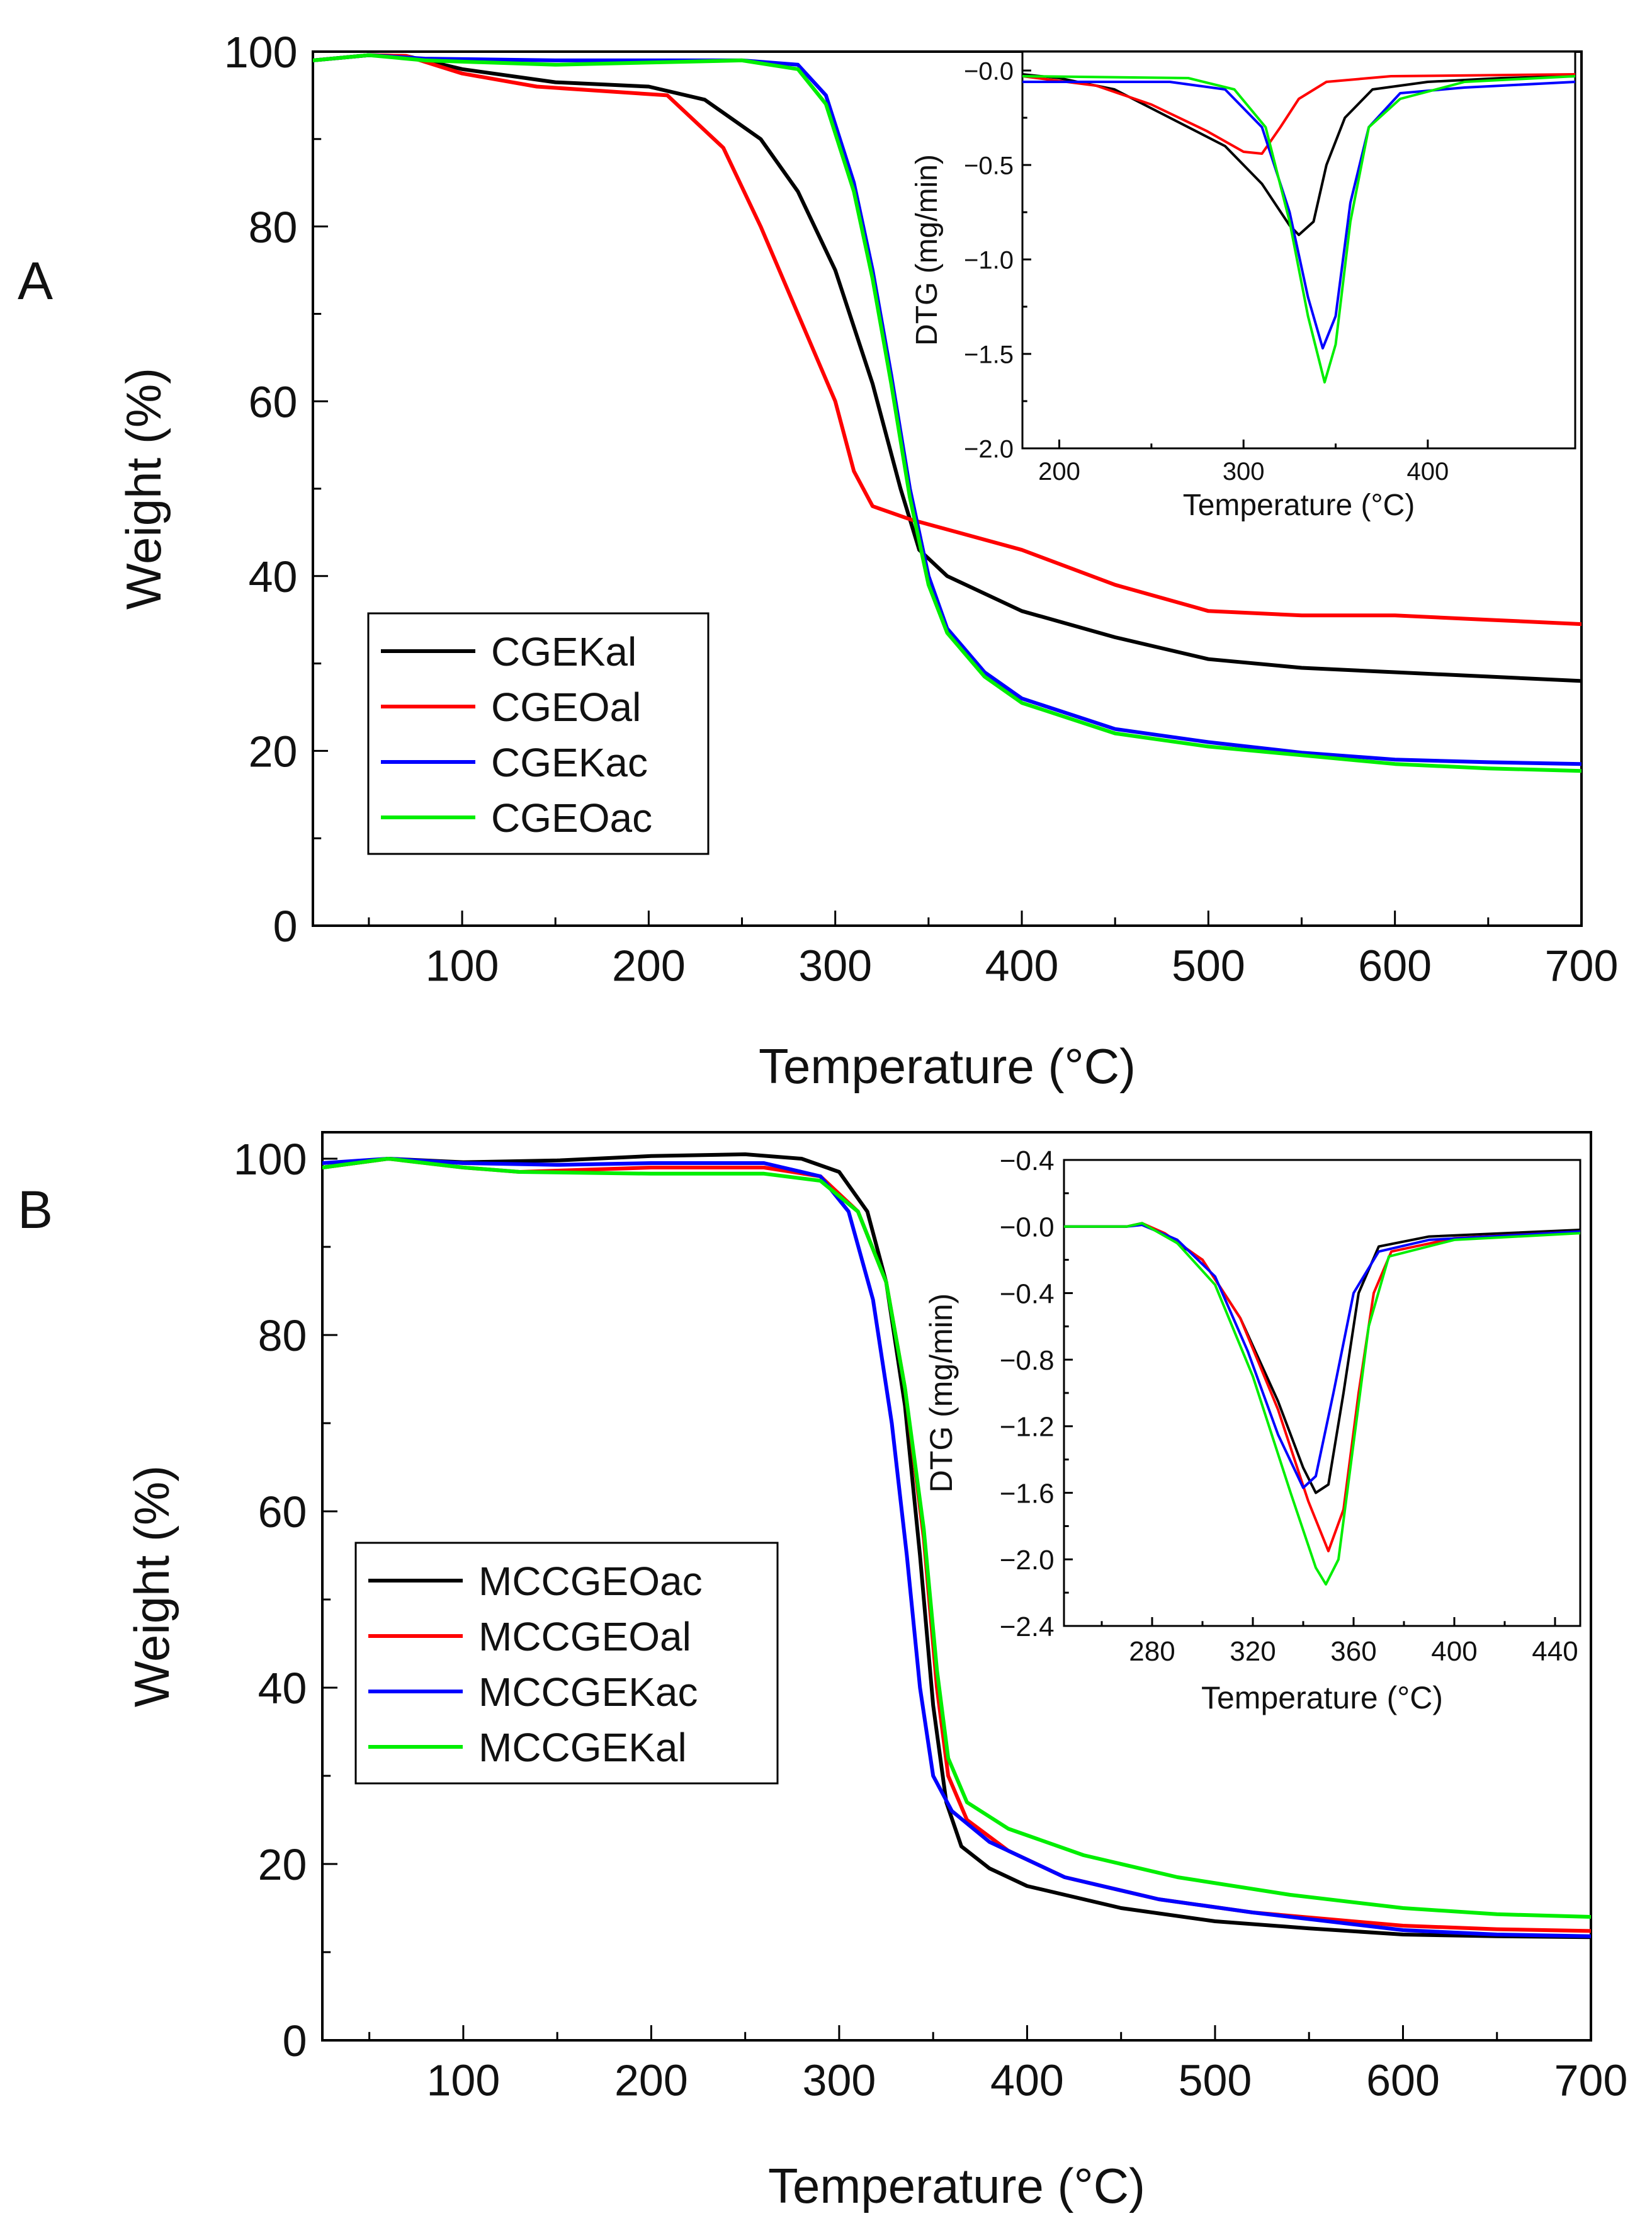  Describe the element at coordinates (35, 280) in the screenshot. I see `panel-a-letter: A` at that location.